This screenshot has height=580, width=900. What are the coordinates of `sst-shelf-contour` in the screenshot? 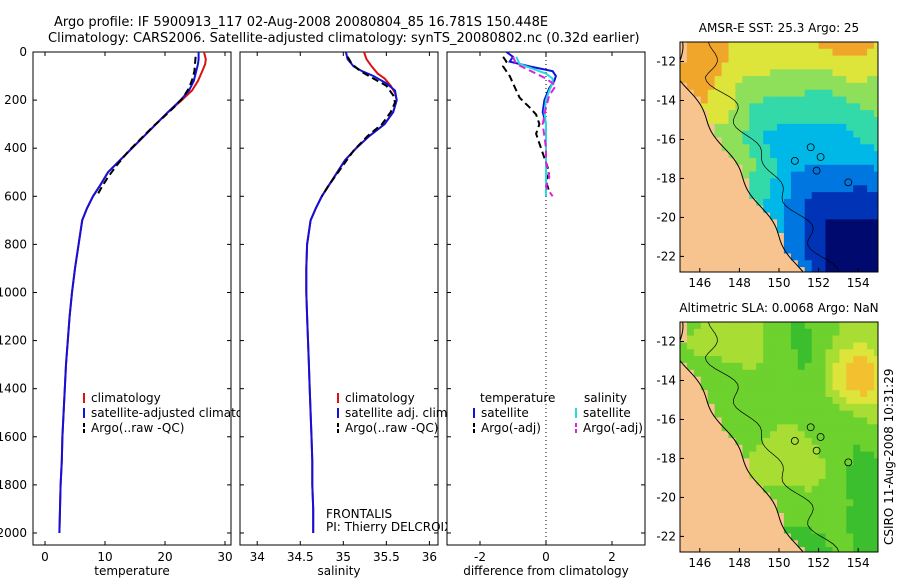 It's located at (772, 157).